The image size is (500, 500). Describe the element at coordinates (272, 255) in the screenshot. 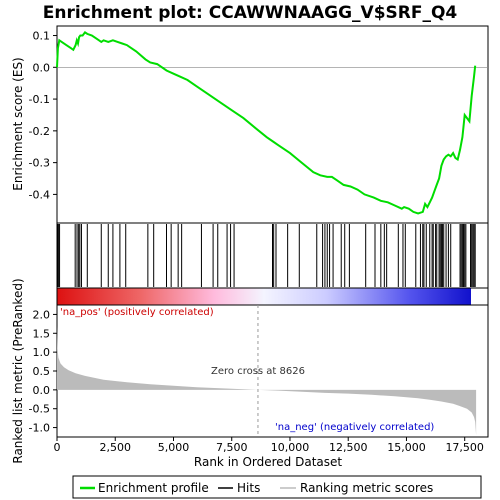

I see `hits-panel` at that location.